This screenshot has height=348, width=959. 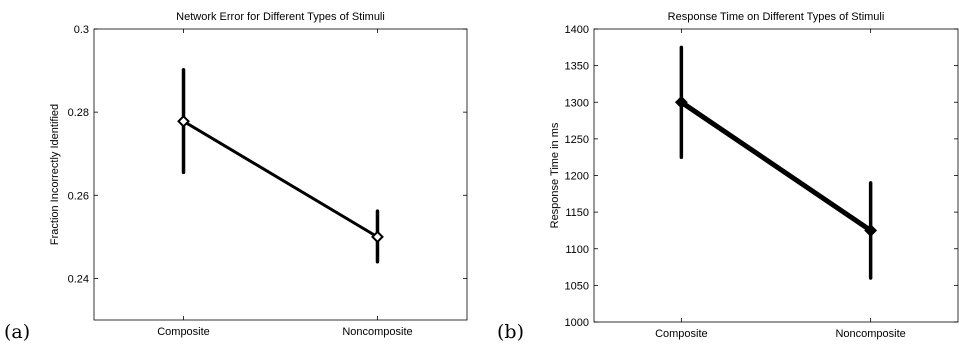 I want to click on y-tick-label: 1200, so click(x=577, y=177).